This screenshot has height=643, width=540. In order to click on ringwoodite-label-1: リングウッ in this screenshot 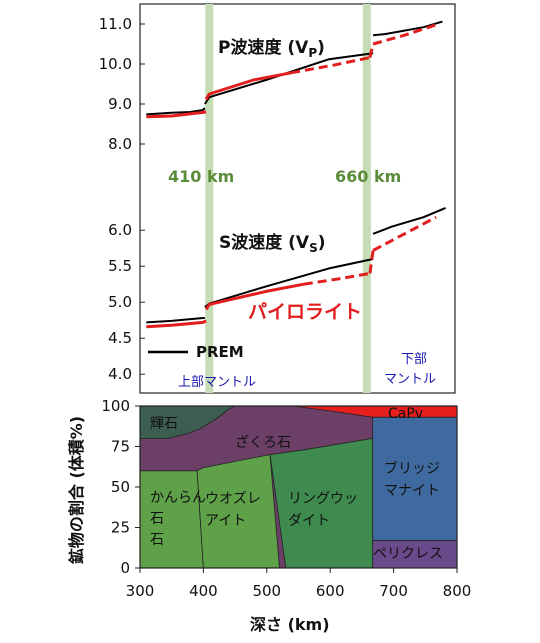, I will do `click(323, 499)`.